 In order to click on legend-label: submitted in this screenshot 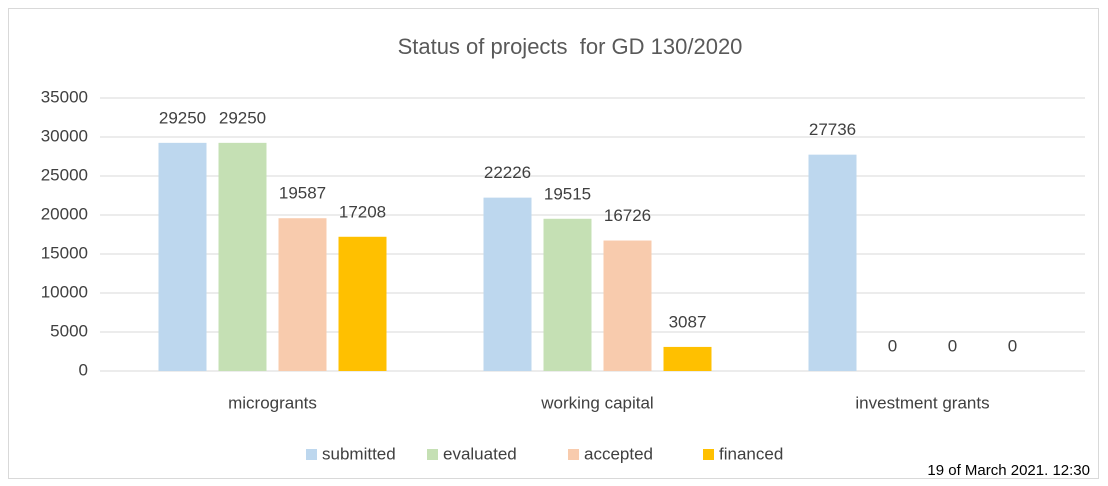, I will do `click(359, 453)`.